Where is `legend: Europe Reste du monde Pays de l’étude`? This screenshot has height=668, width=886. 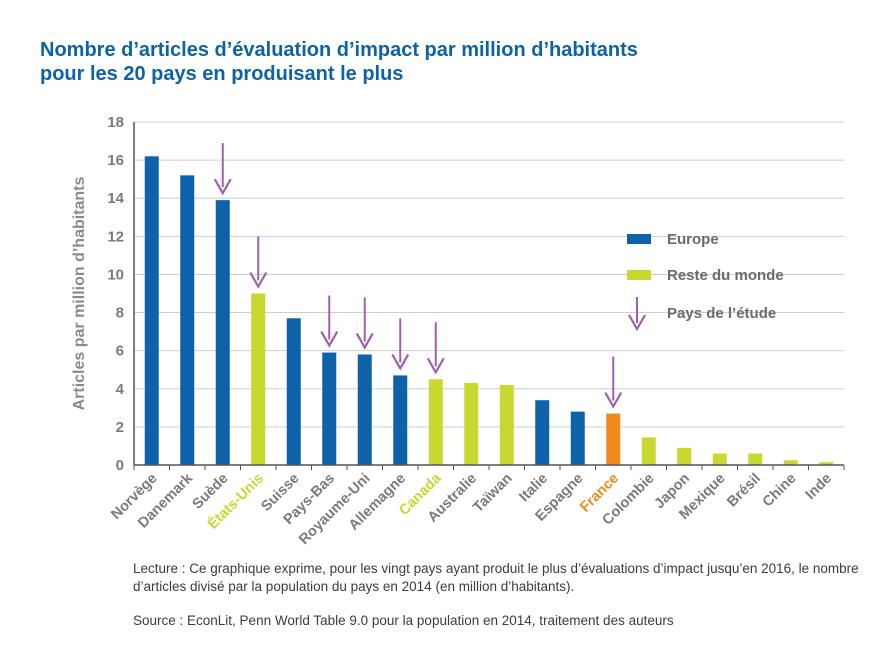 legend: Europe Reste du monde Pays de l’étude is located at coordinates (705, 281).